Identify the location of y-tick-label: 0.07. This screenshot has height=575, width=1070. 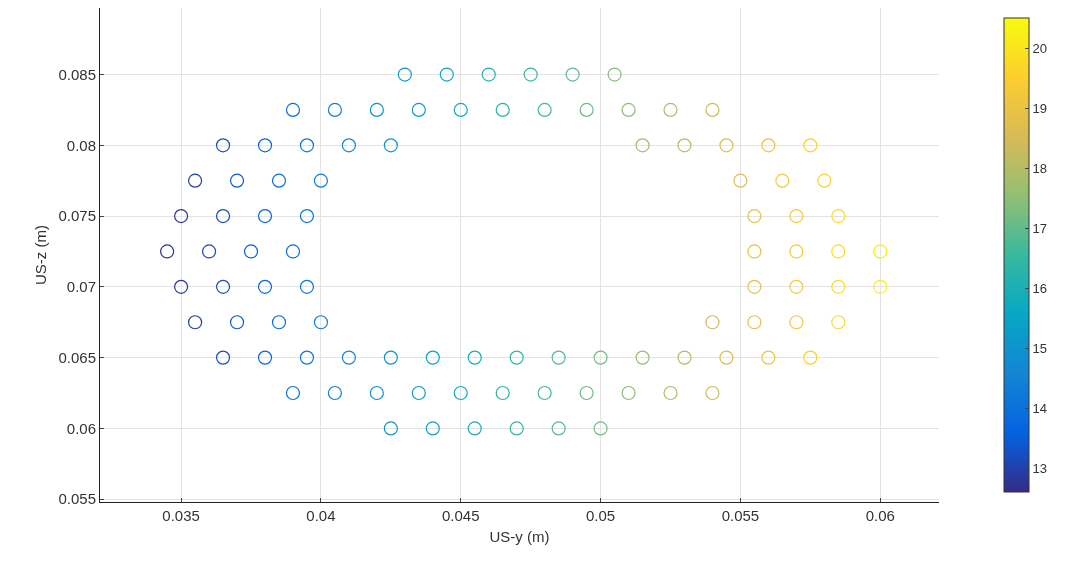
(81, 287).